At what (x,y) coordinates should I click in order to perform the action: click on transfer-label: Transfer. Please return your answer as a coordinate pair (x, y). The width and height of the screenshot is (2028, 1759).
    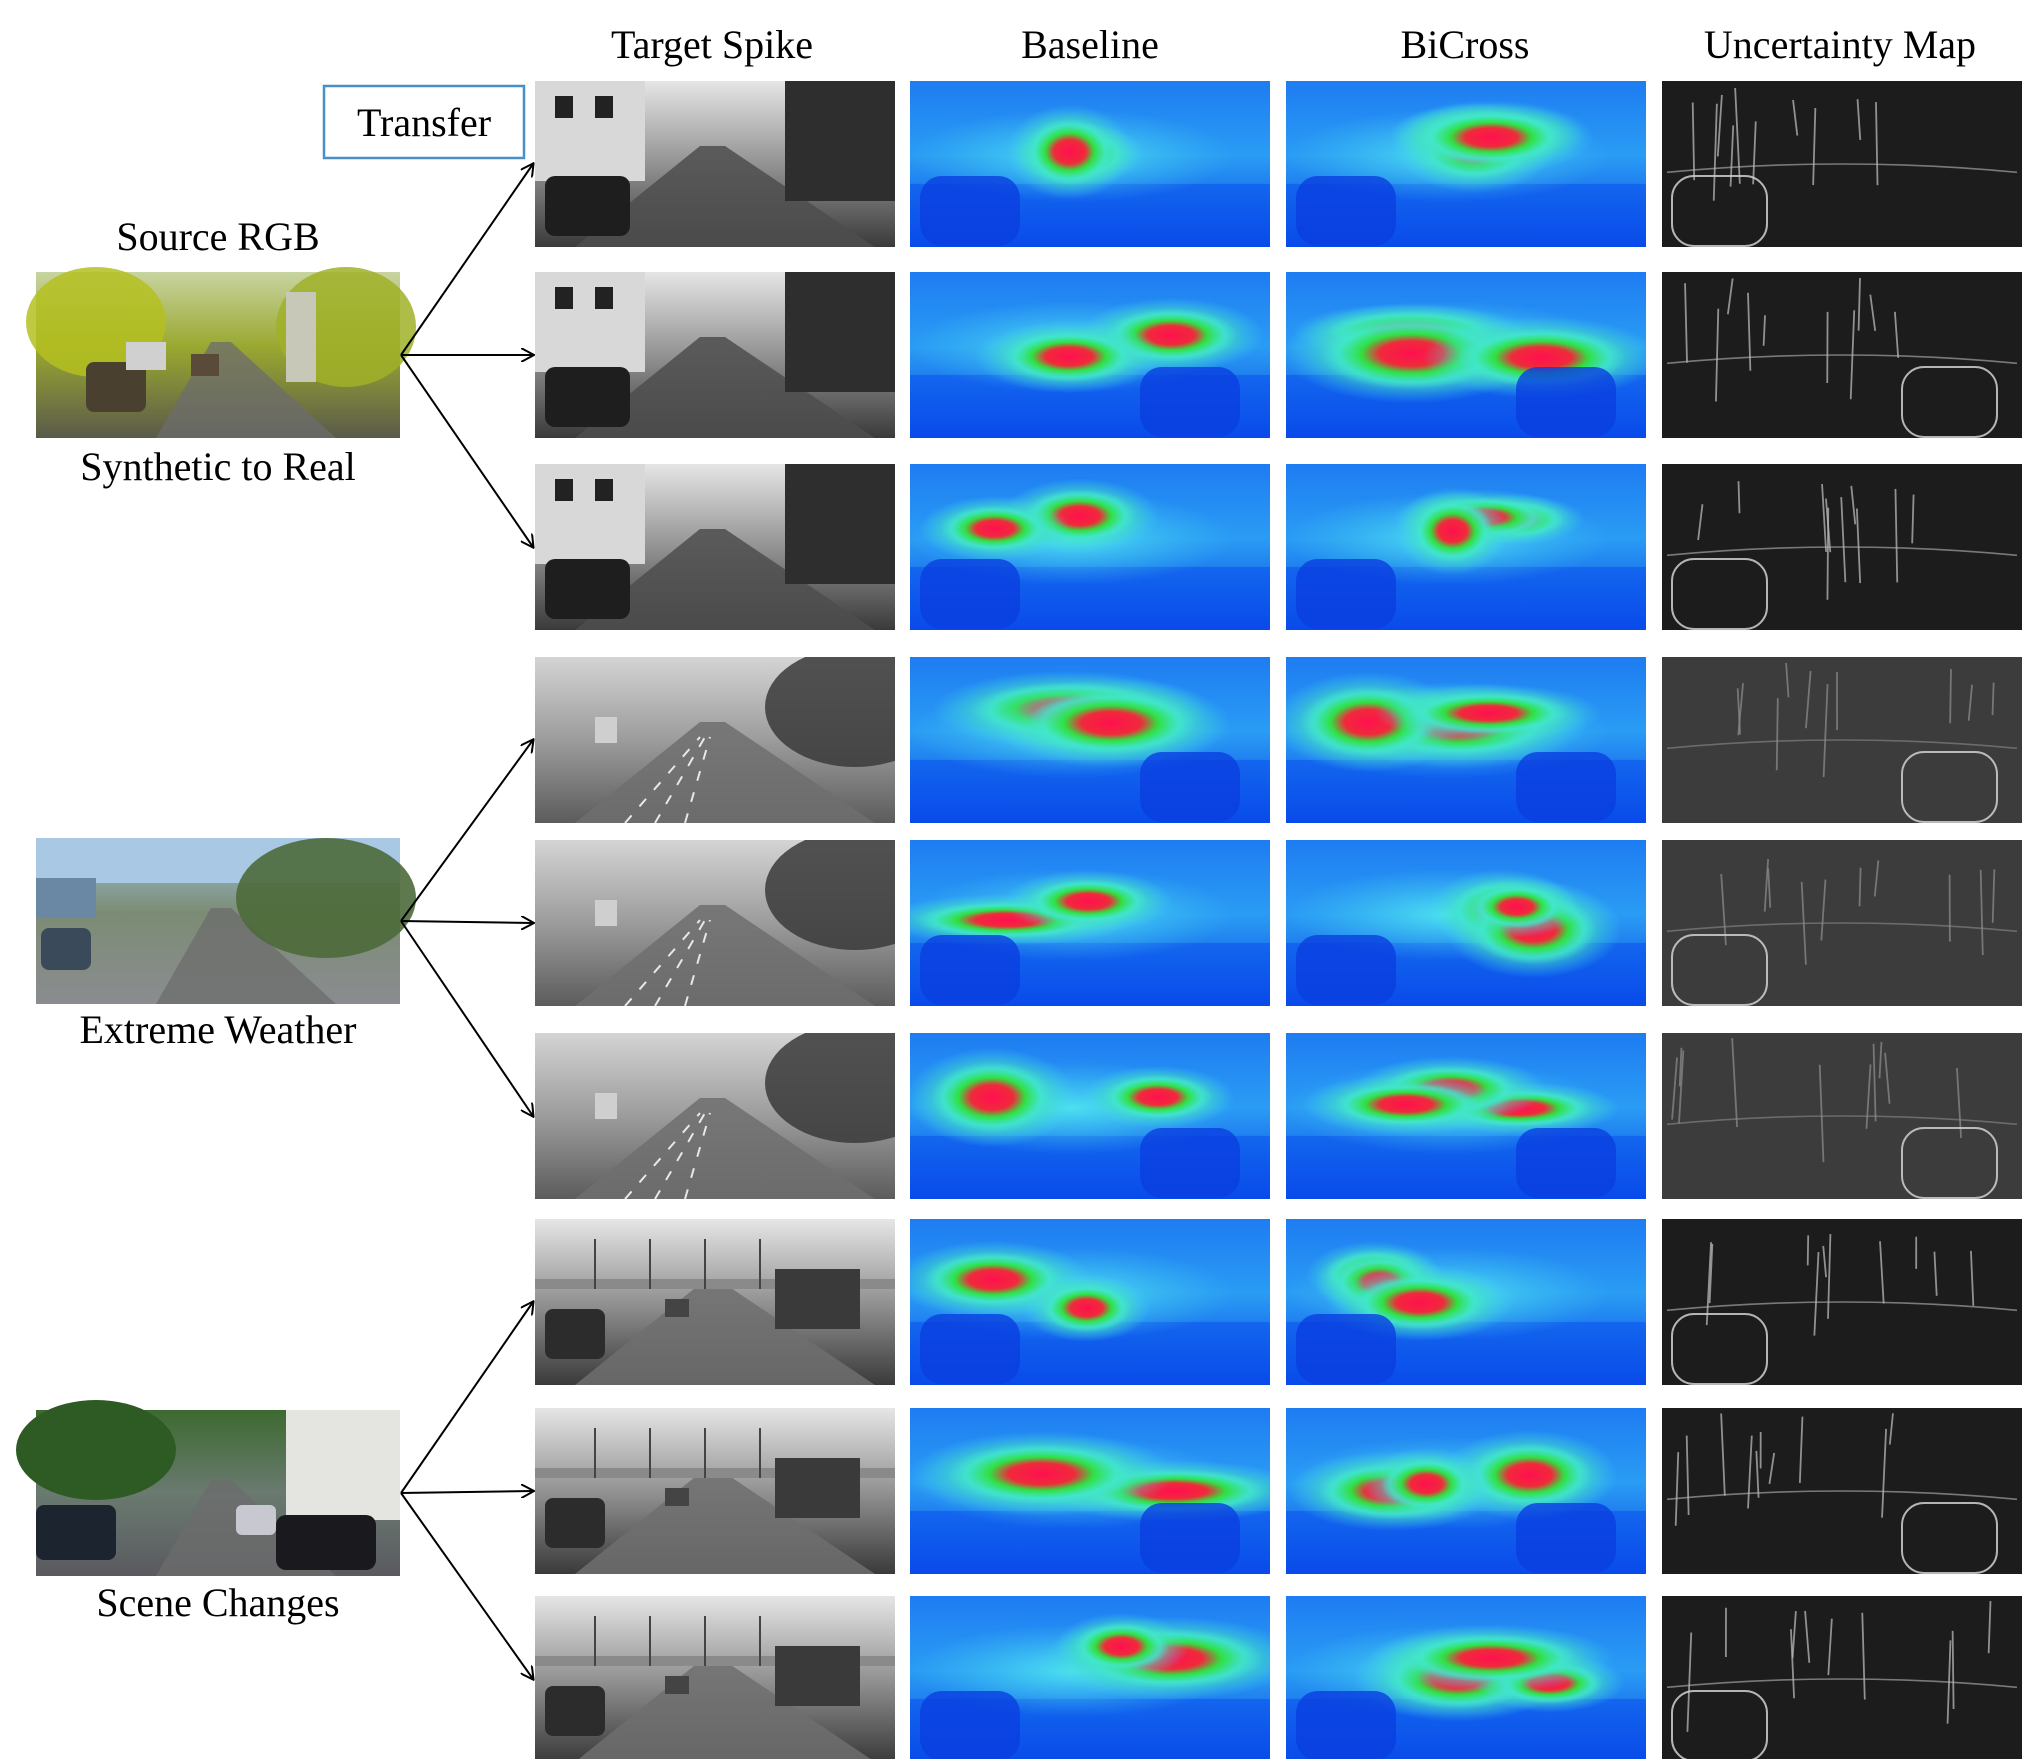
    Looking at the image, I should click on (424, 122).